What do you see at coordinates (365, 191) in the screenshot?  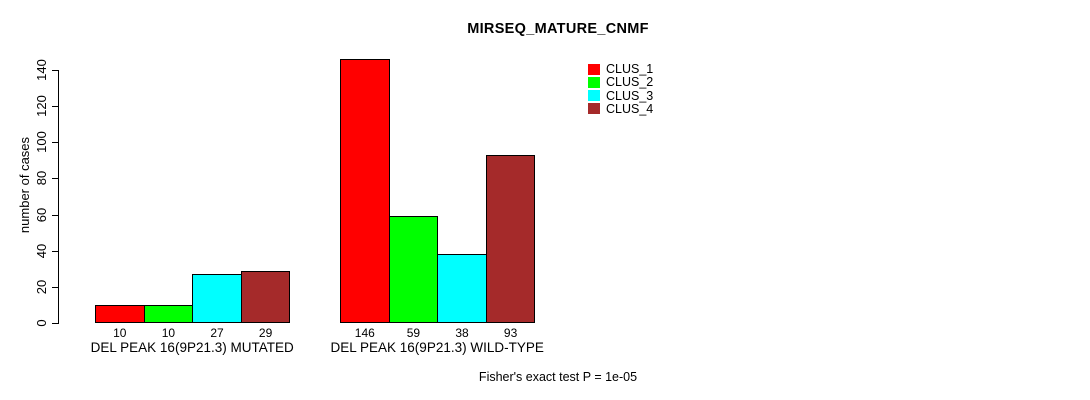 I see `bar-clus_1-group2` at bounding box center [365, 191].